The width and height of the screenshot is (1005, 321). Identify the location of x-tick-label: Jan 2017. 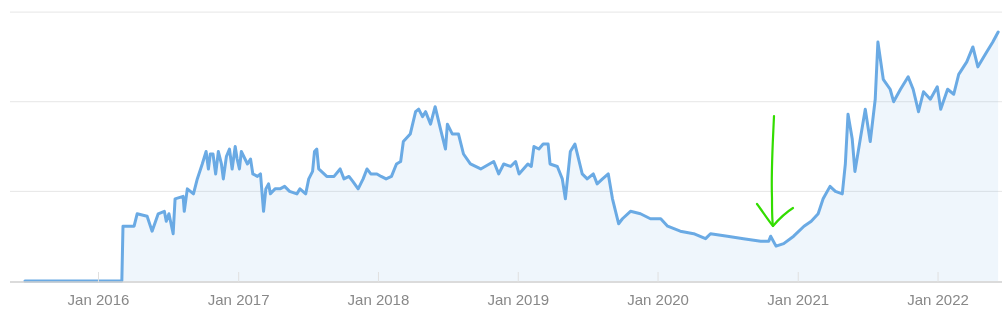
(238, 299).